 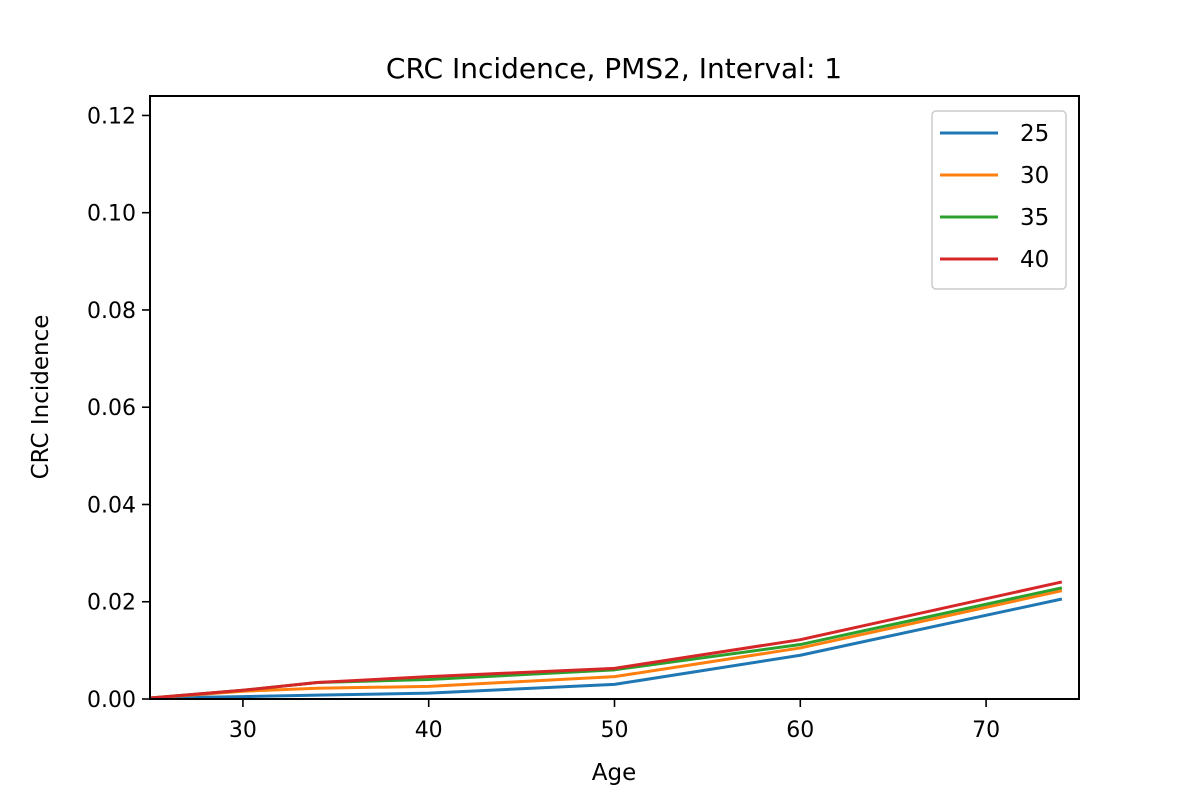 What do you see at coordinates (111, 214) in the screenshot?
I see `y-tick-label: 0.10` at bounding box center [111, 214].